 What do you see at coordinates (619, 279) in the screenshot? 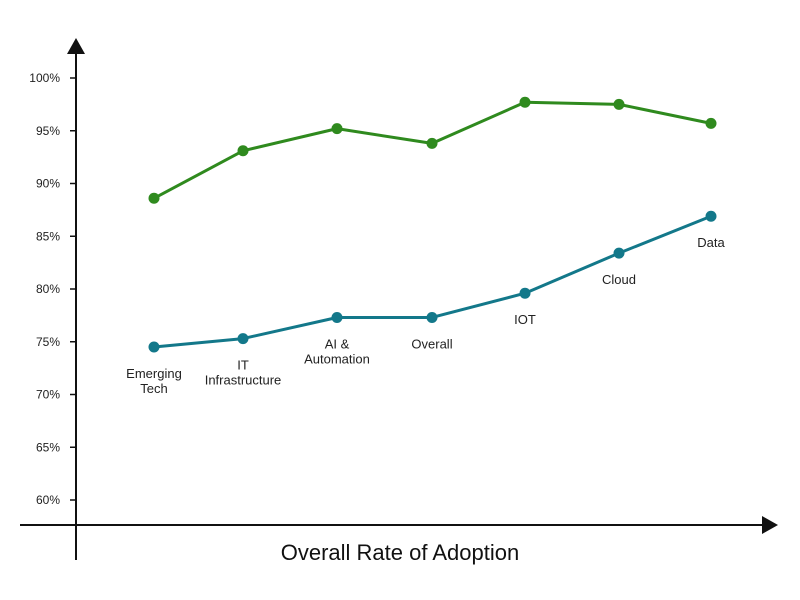
I see `category-label: Cloud` at bounding box center [619, 279].